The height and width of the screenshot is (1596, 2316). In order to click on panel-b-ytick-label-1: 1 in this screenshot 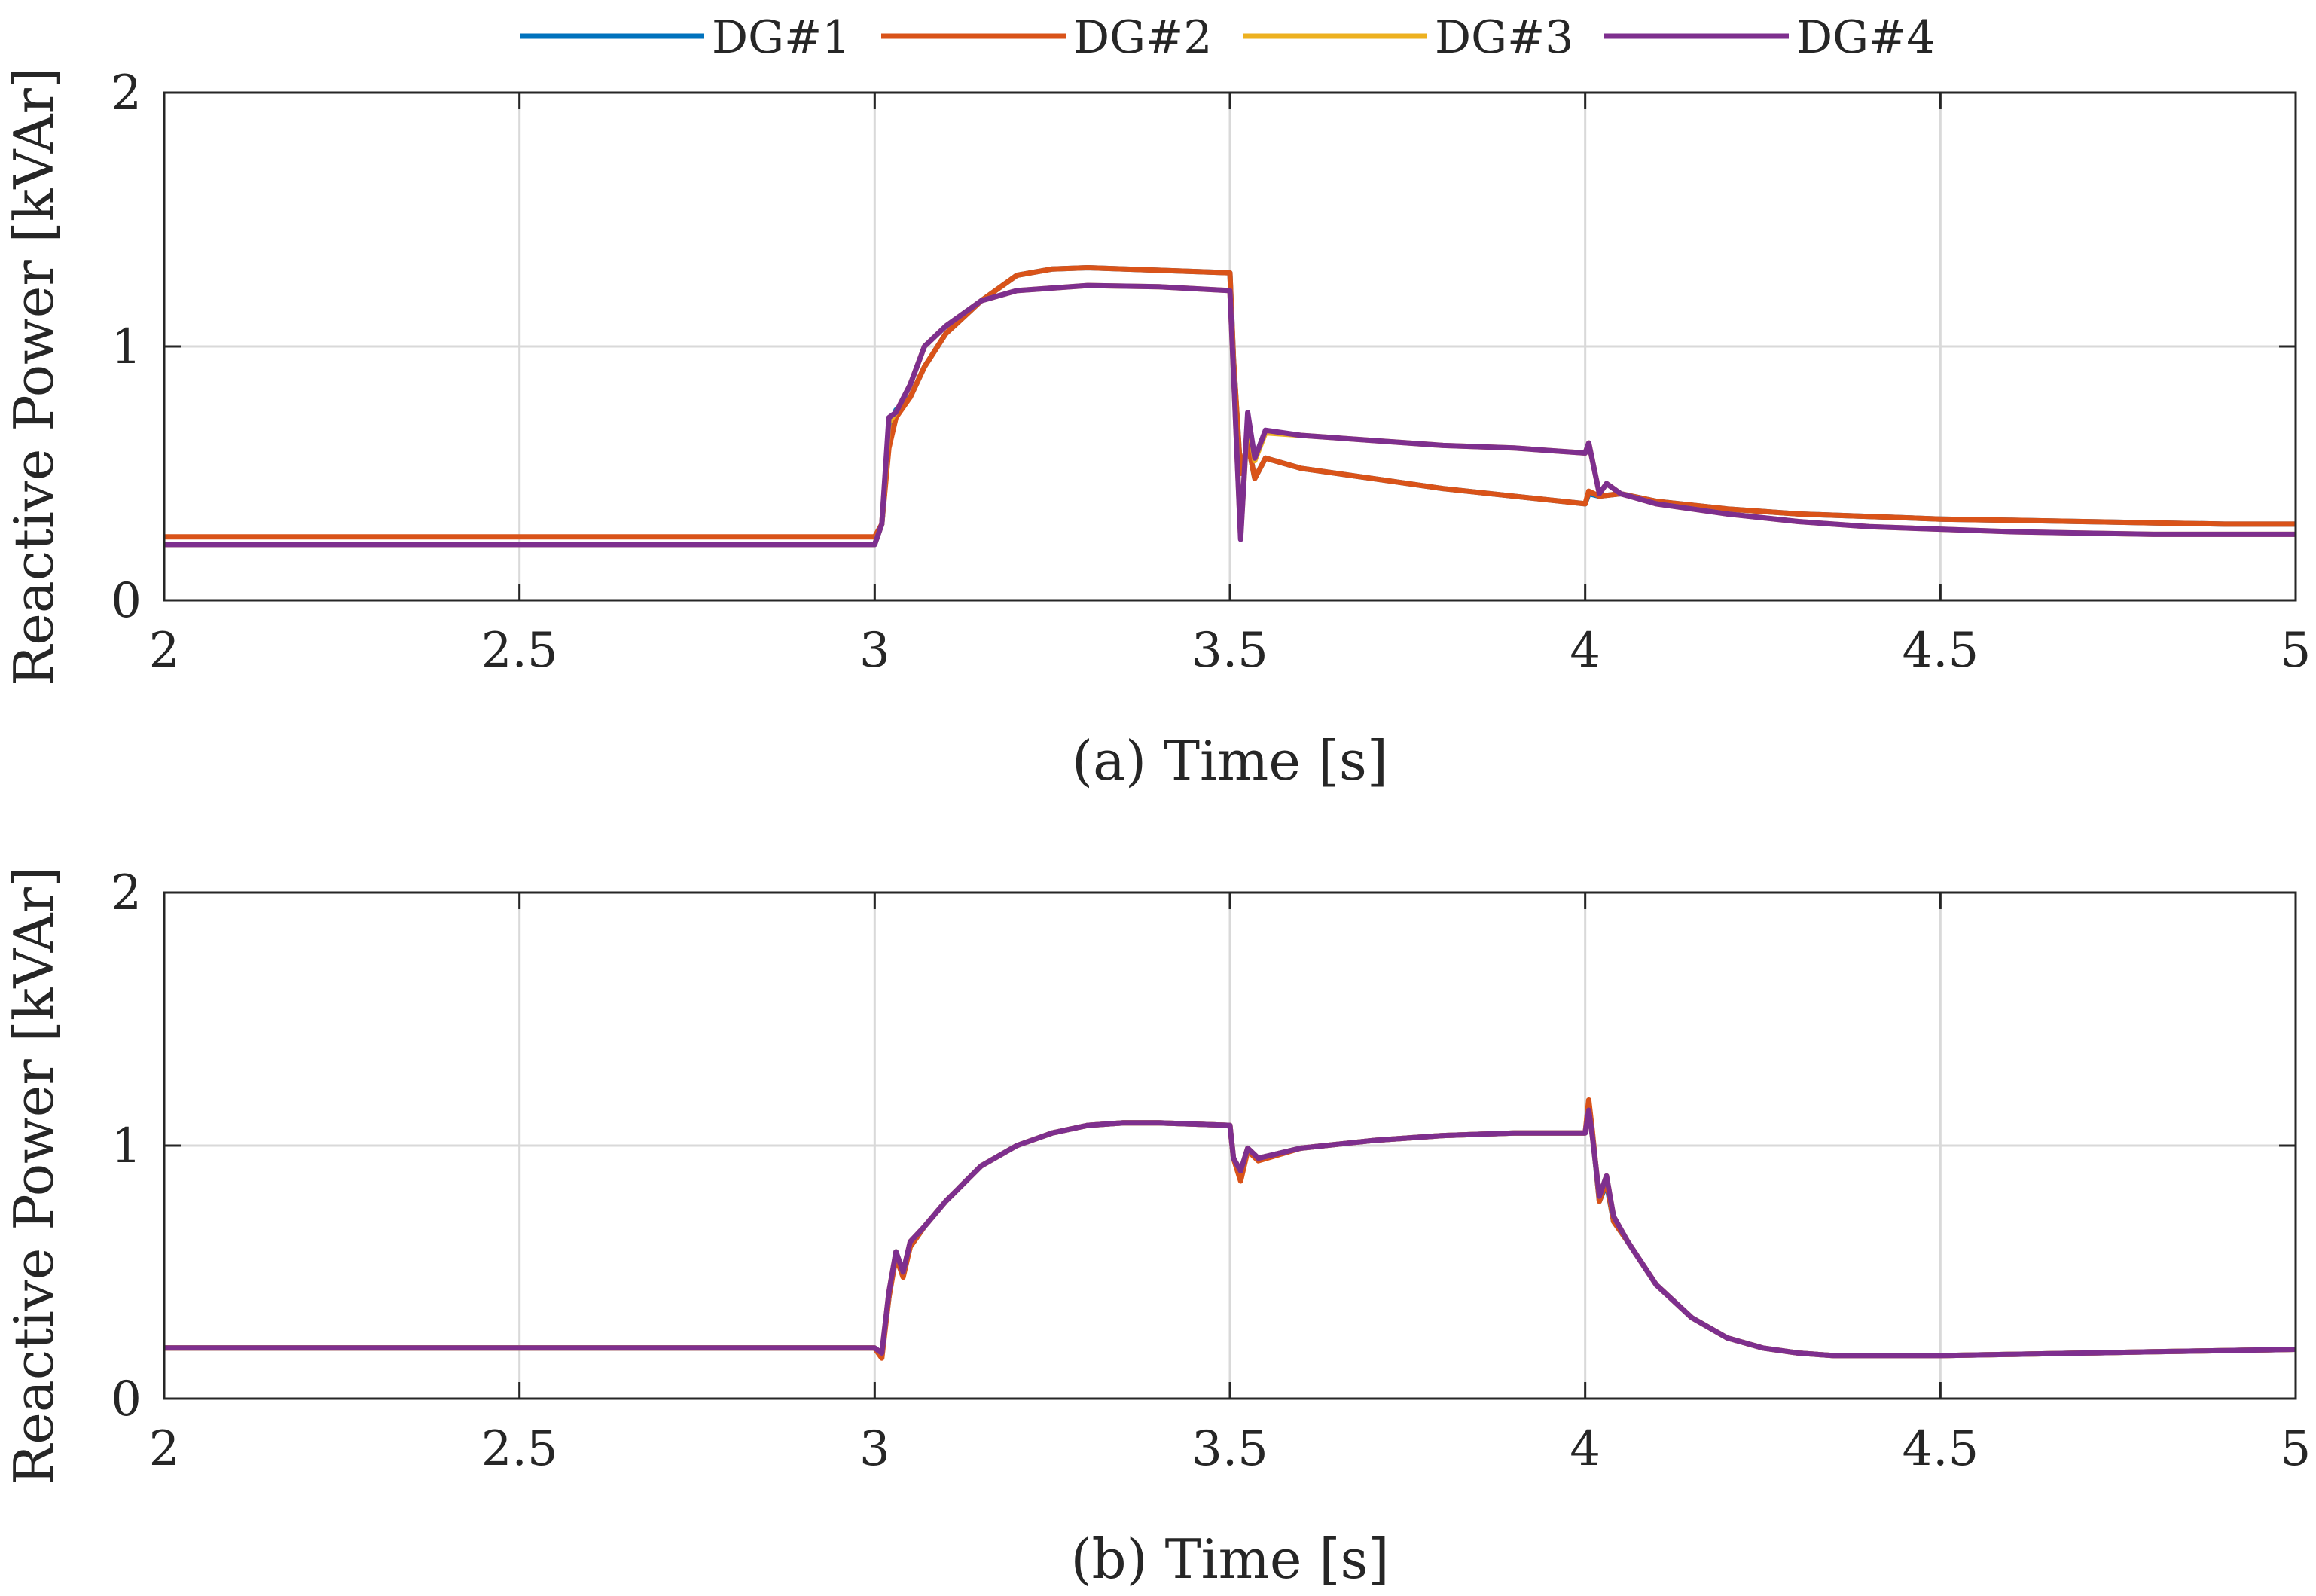, I will do `click(126, 1146)`.